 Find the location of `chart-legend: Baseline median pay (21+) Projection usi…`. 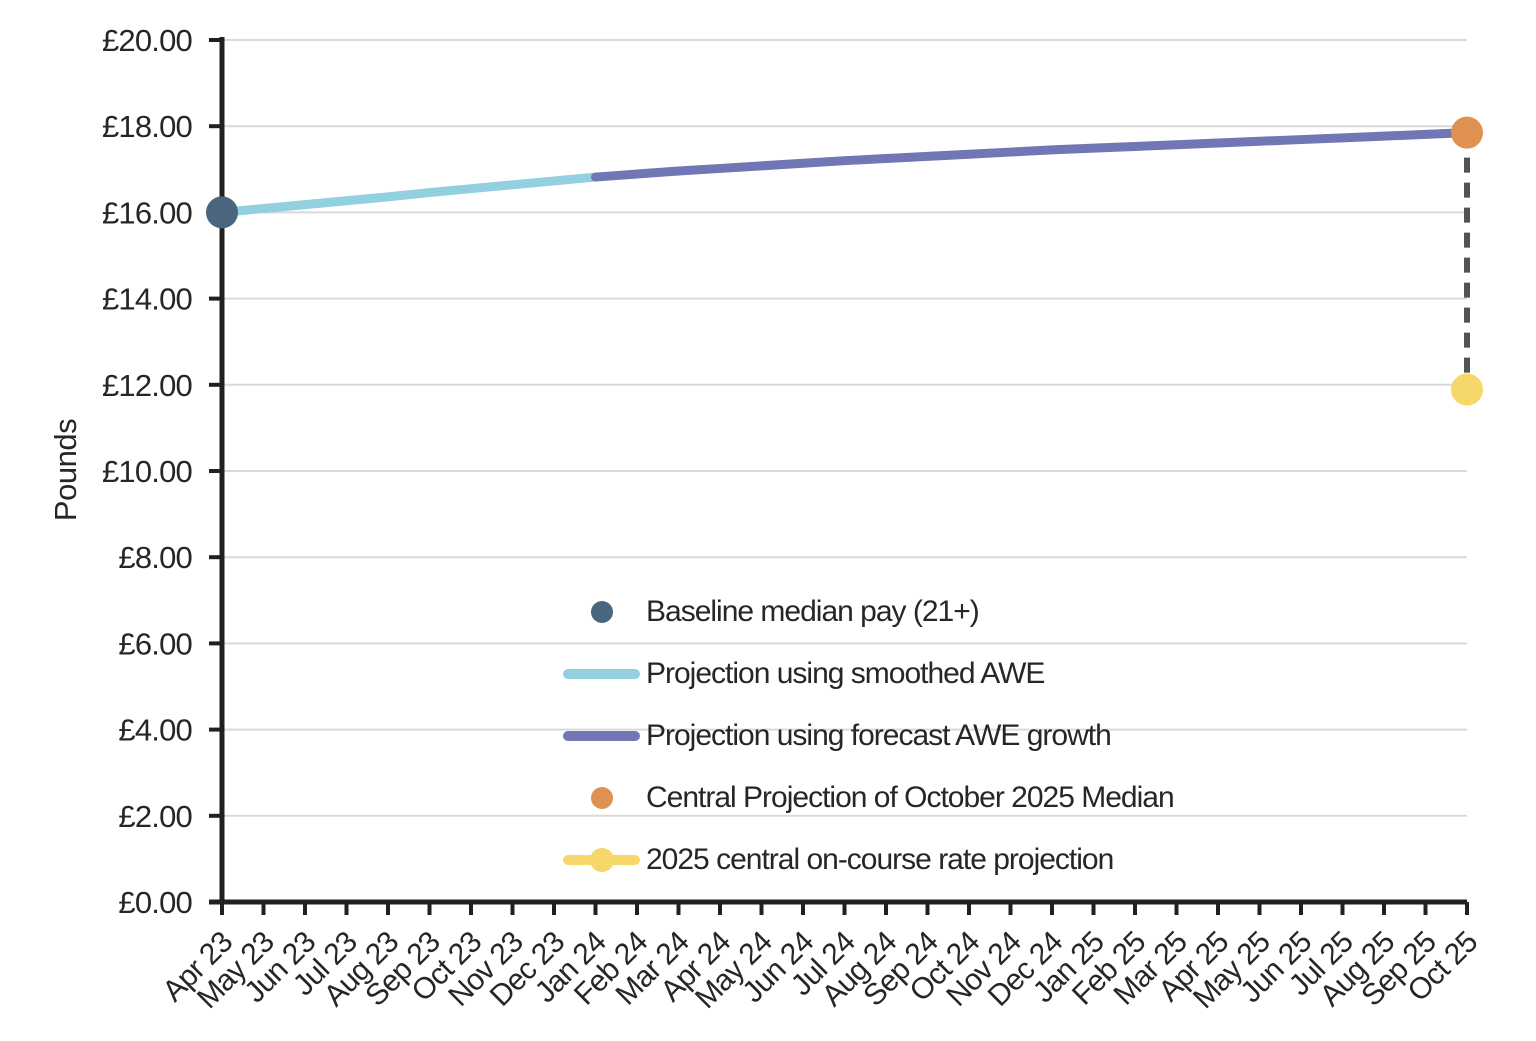

chart-legend: Baseline median pay (21+) Projection usi… is located at coordinates (869, 736).